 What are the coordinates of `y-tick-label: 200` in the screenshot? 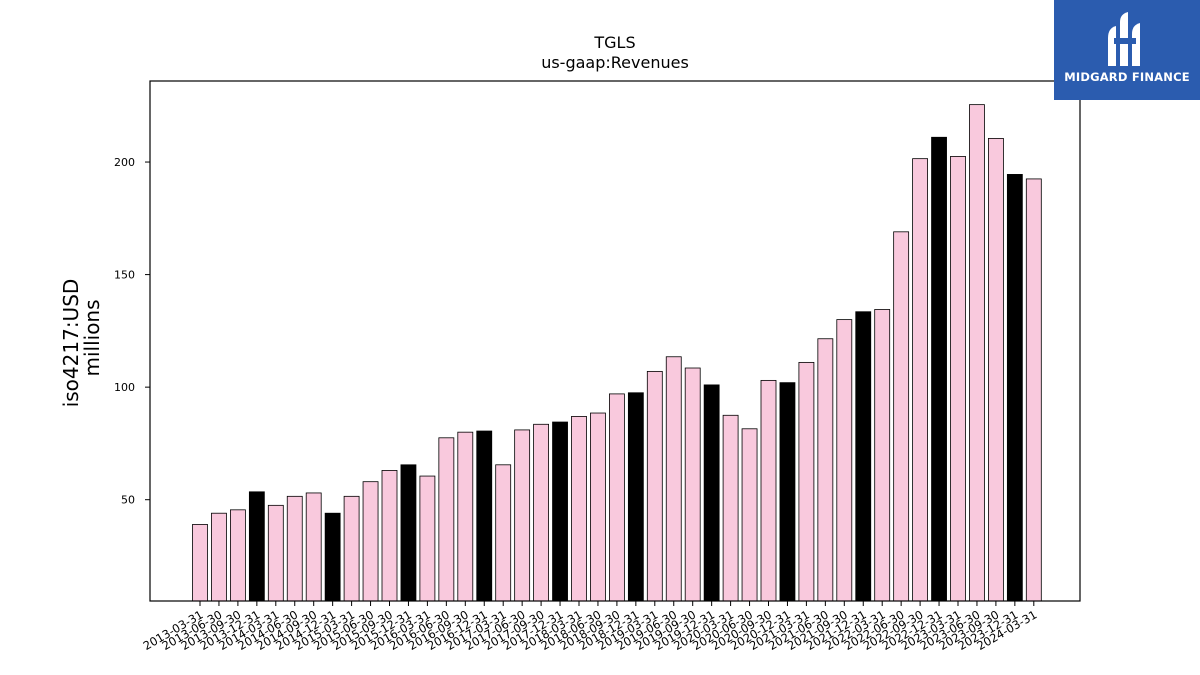 It's located at (124, 162).